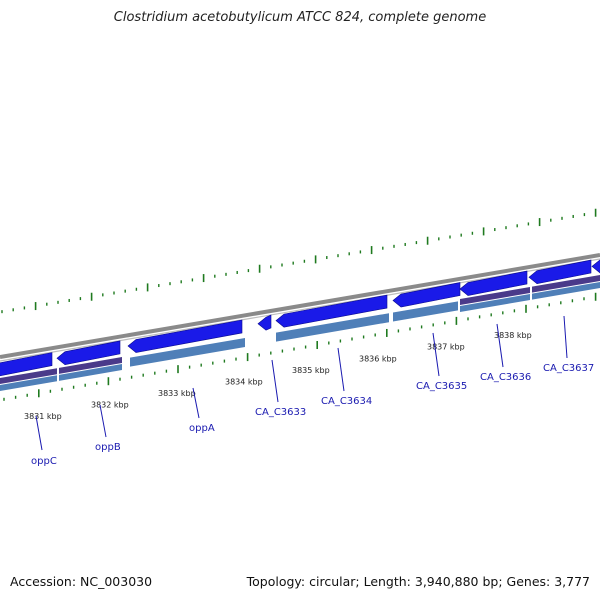 This screenshot has height=600, width=600. Describe the element at coordinates (505, 377) in the screenshot. I see `gene-label-CA_C3636: CA_C3636` at that location.